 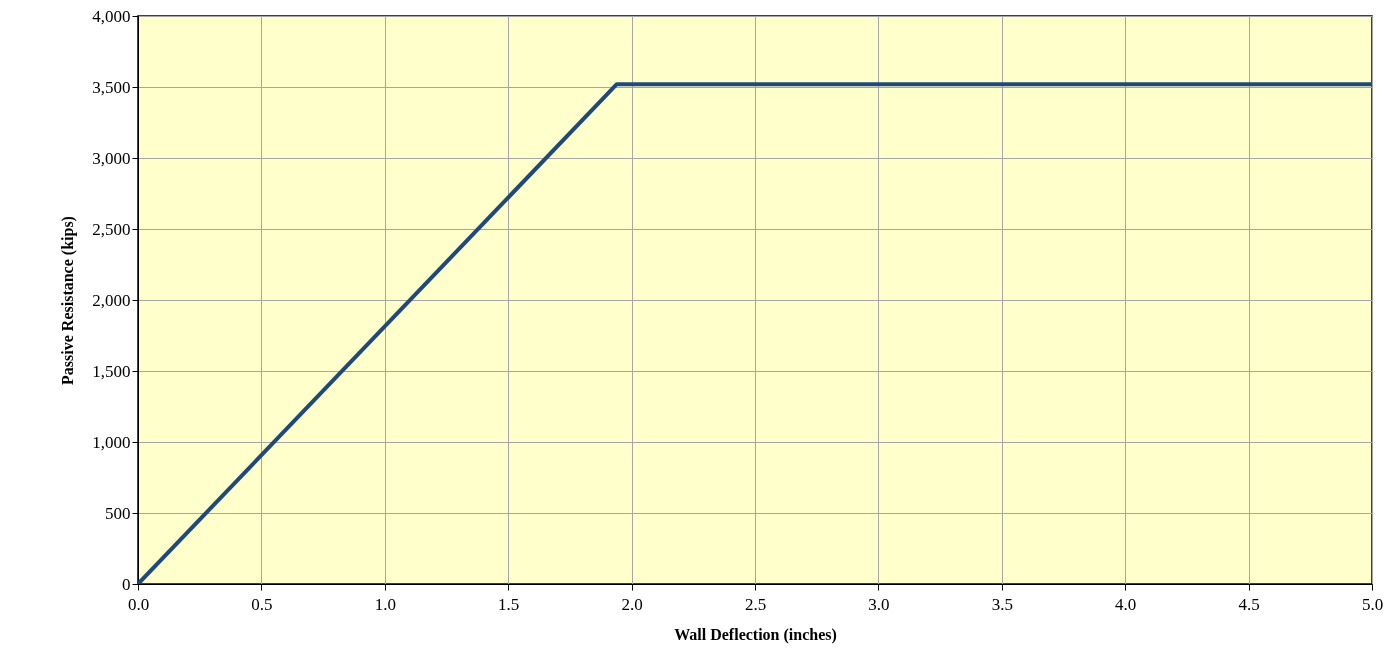 What do you see at coordinates (509, 604) in the screenshot?
I see `x-tick-label: 1.5` at bounding box center [509, 604].